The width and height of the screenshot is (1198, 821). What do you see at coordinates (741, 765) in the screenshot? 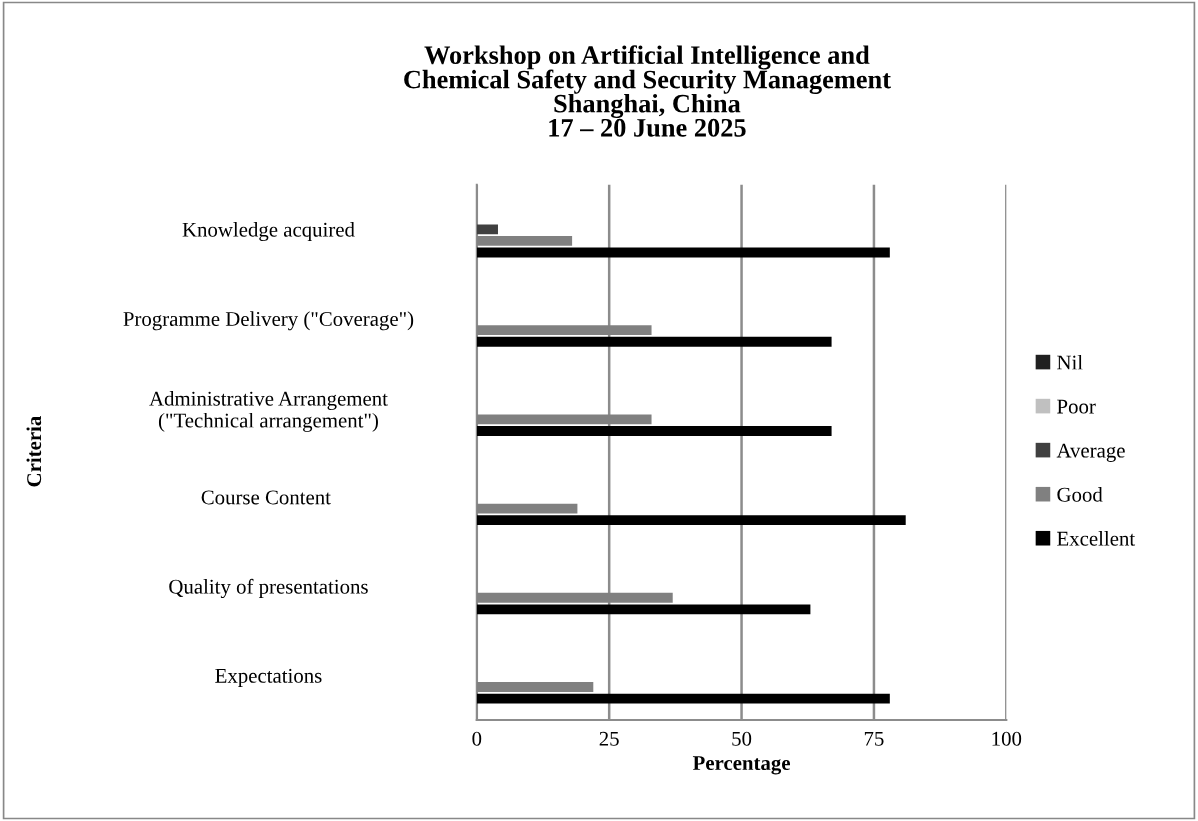
I see `x-axis-title: Percentage` at bounding box center [741, 765].